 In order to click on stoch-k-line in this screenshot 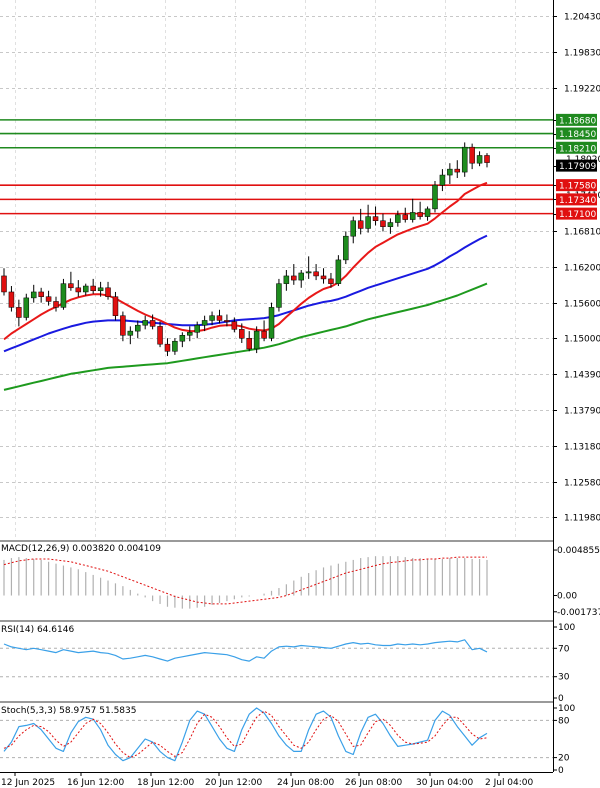, I will do `click(245, 734)`.